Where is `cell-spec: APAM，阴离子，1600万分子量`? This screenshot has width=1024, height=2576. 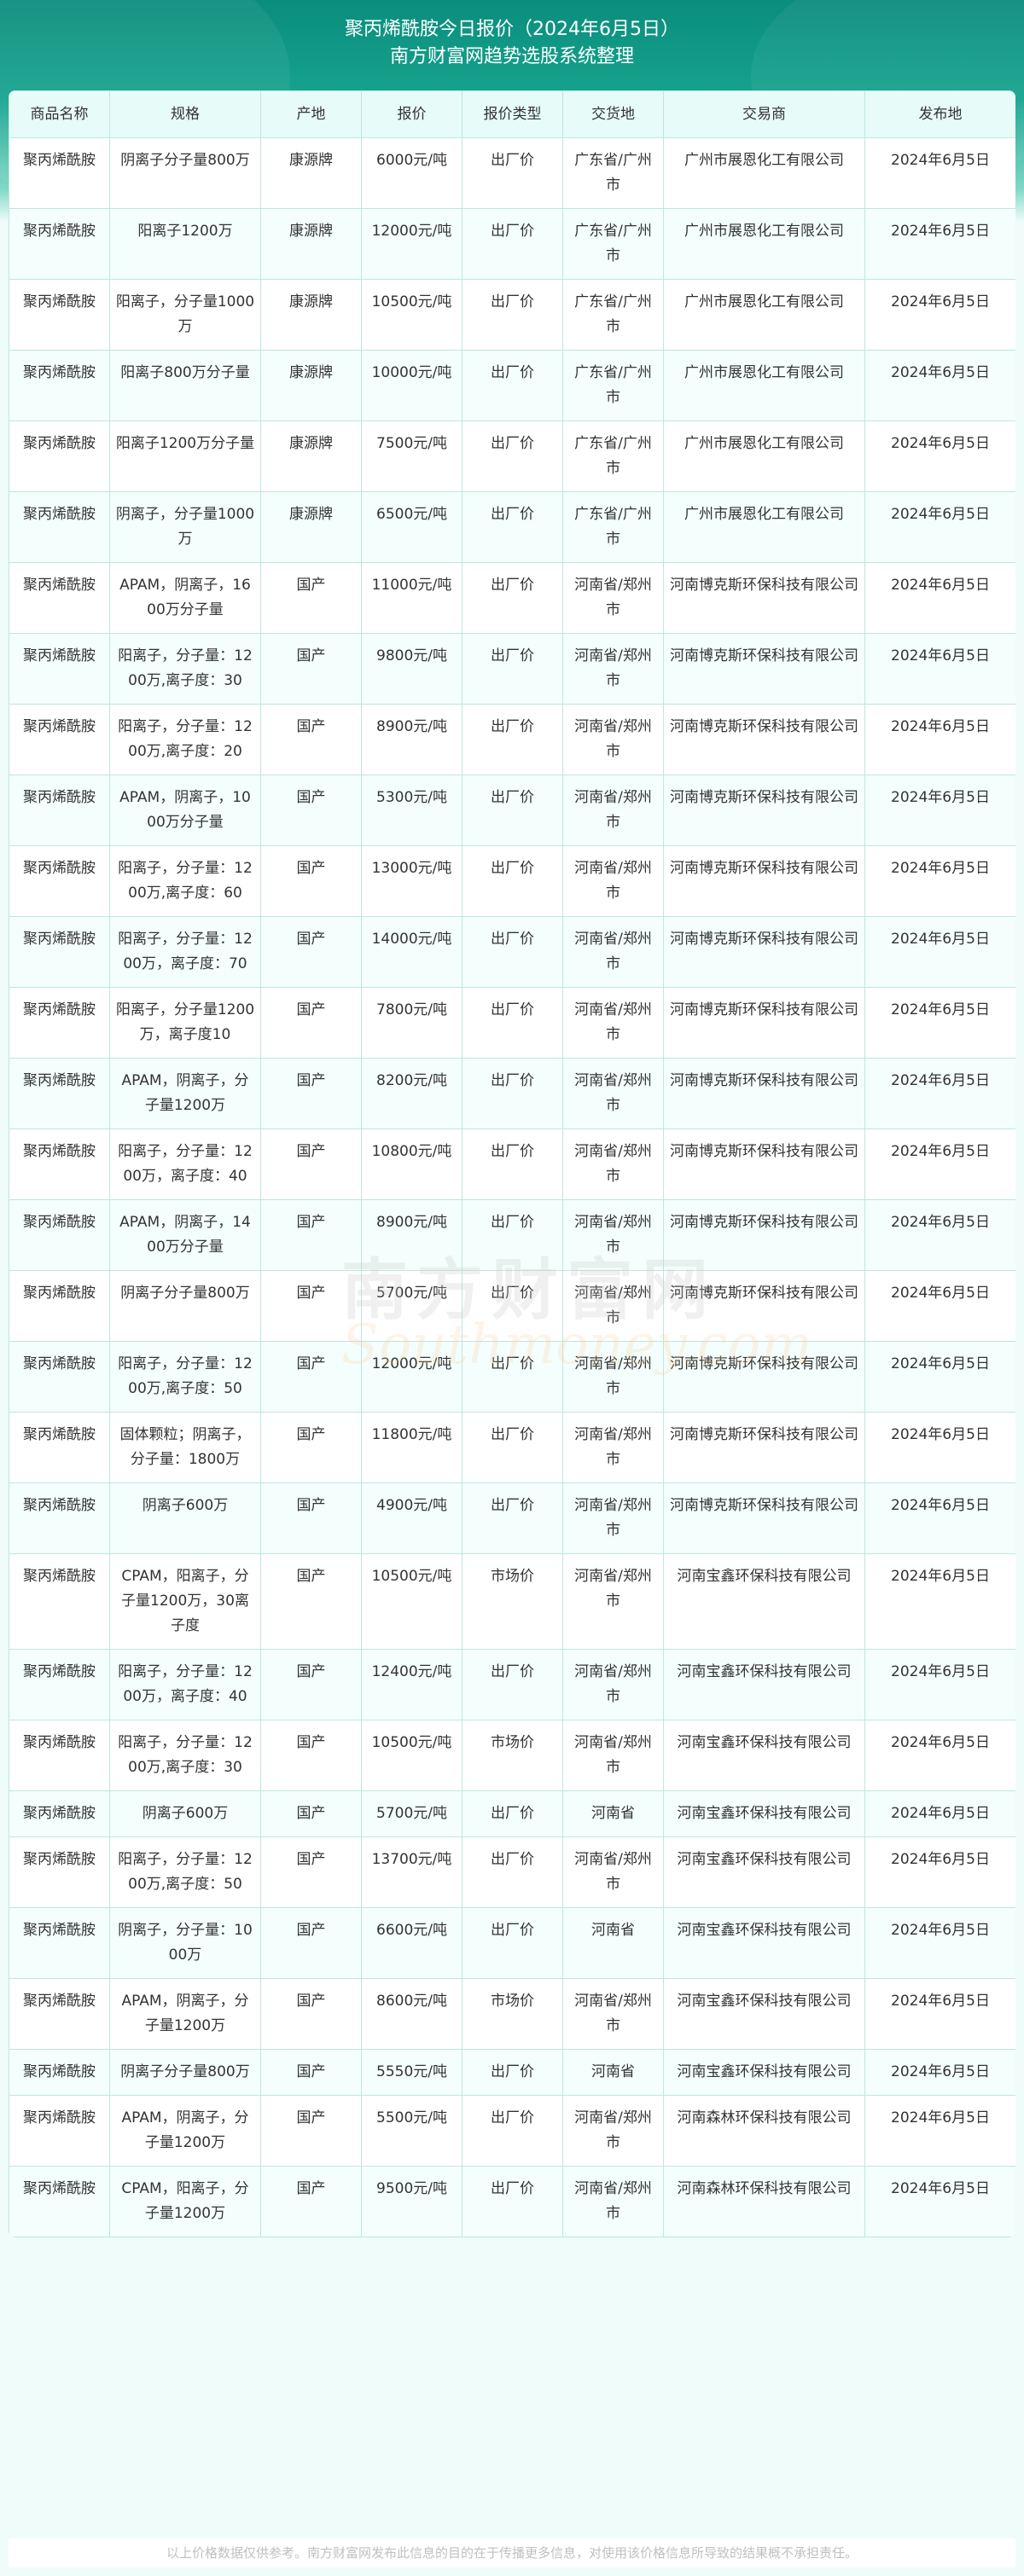 cell-spec: APAM，阴离子，1600万分子量 is located at coordinates (185, 598).